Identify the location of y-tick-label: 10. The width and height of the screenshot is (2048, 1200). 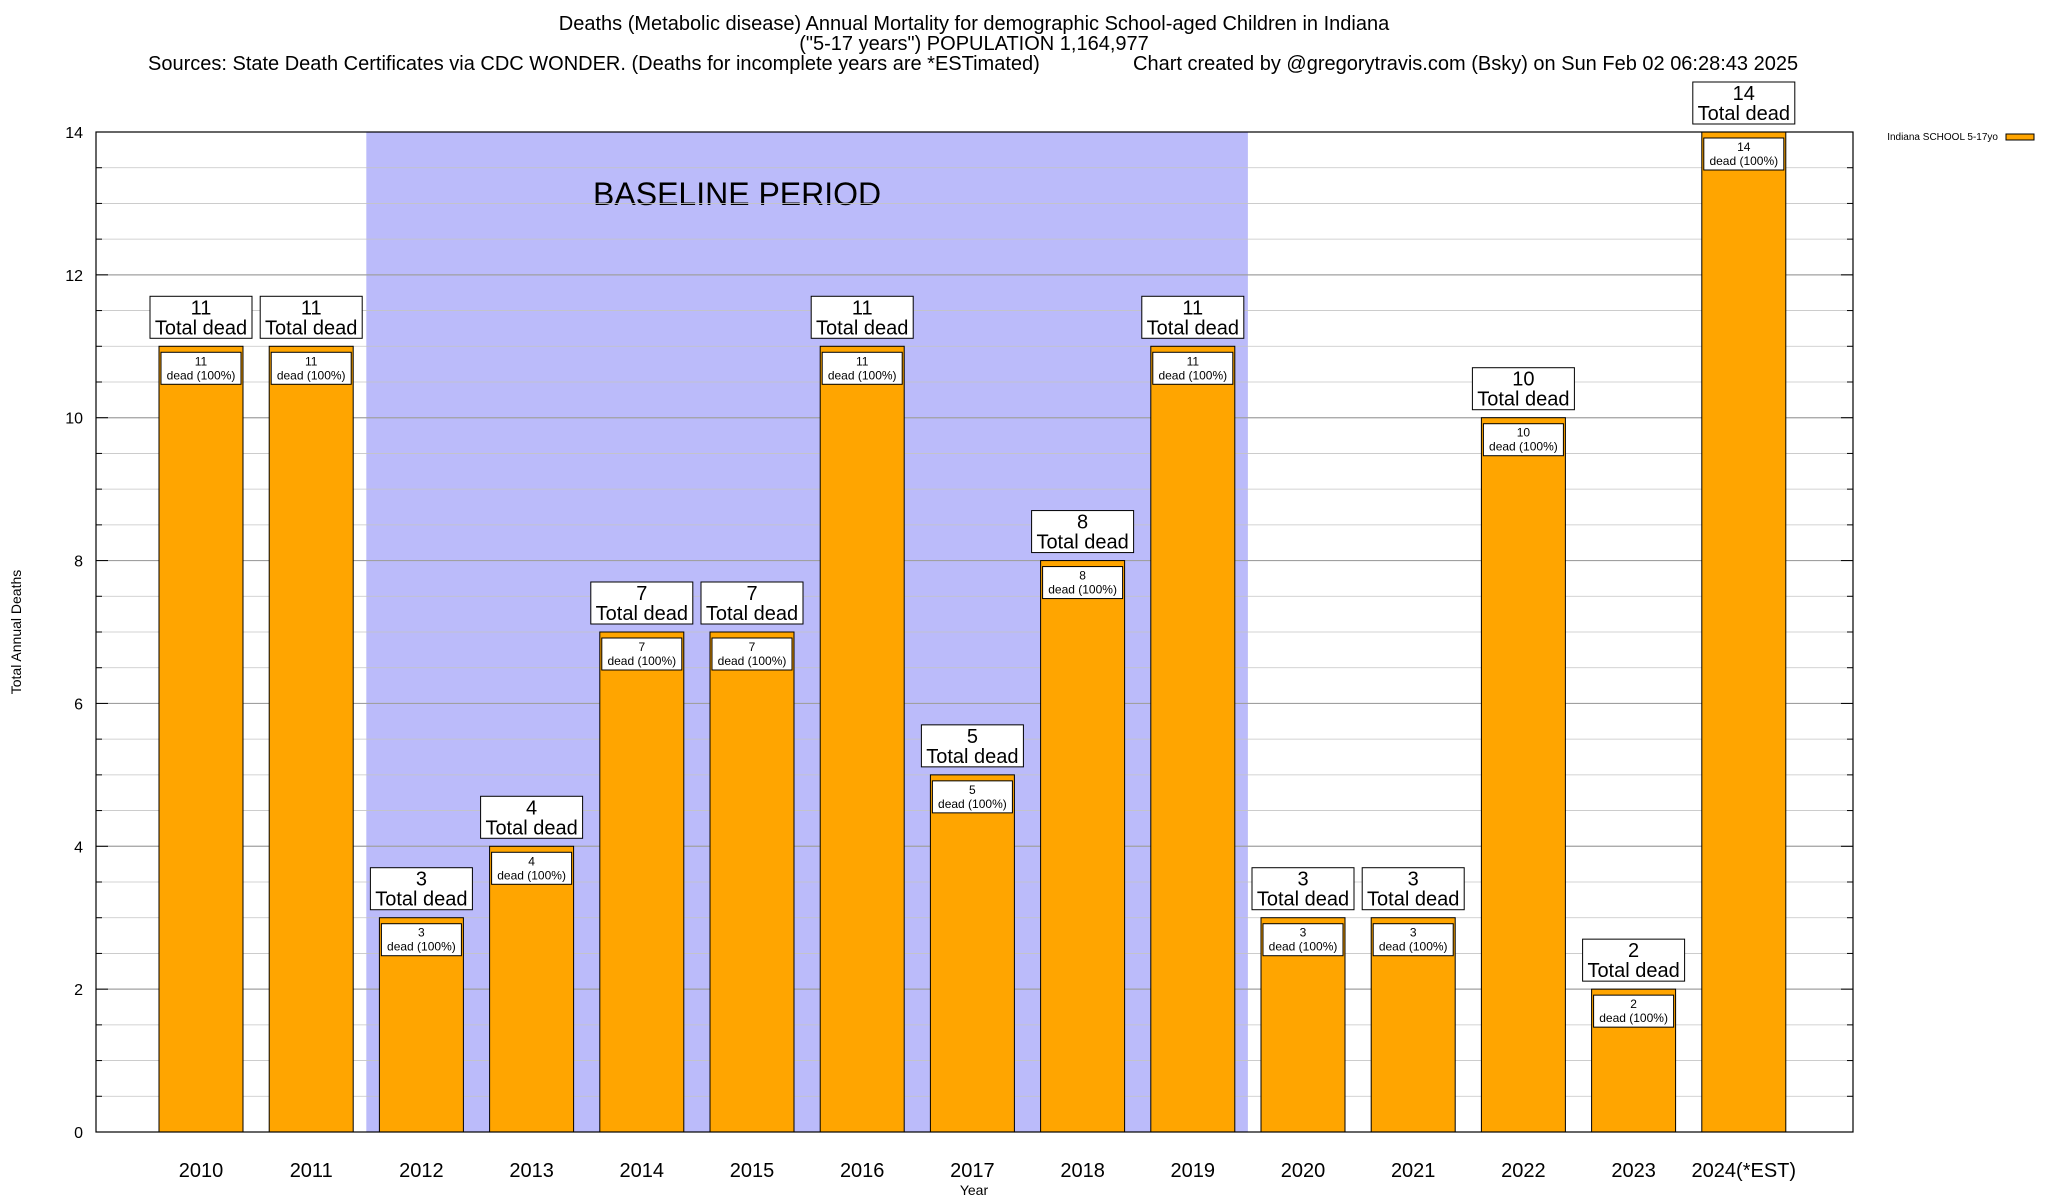
(74, 419).